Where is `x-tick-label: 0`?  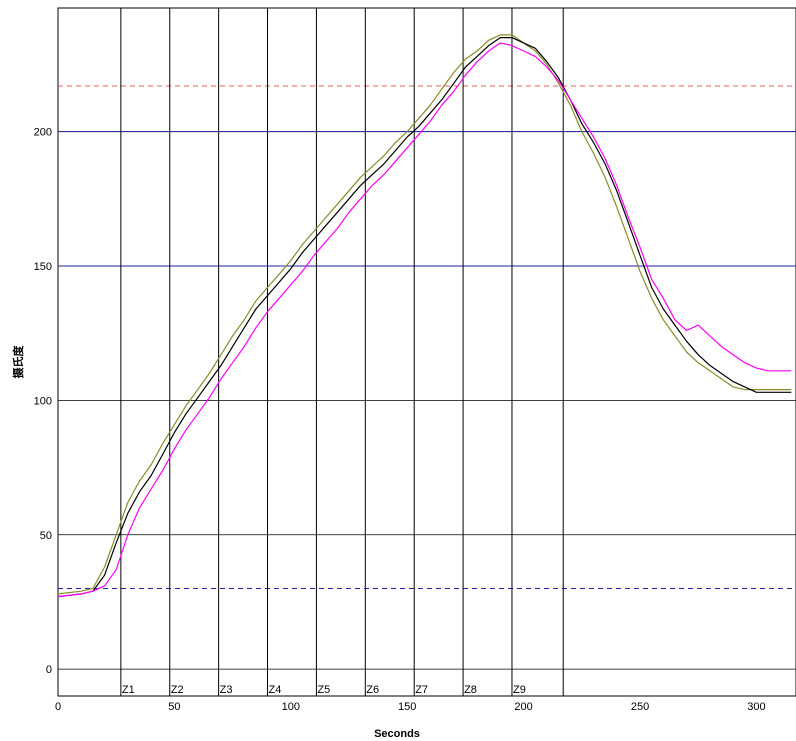 x-tick-label: 0 is located at coordinates (58, 707).